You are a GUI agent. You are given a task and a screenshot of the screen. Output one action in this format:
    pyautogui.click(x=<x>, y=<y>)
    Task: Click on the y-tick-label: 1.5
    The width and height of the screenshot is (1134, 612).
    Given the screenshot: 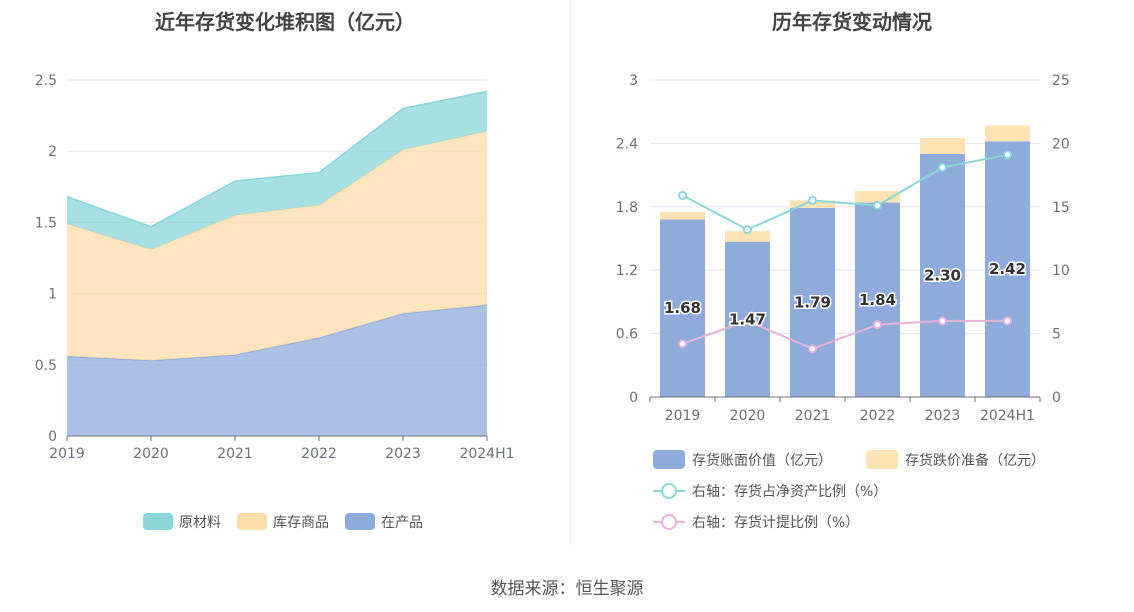 What is the action you would take?
    pyautogui.click(x=46, y=223)
    